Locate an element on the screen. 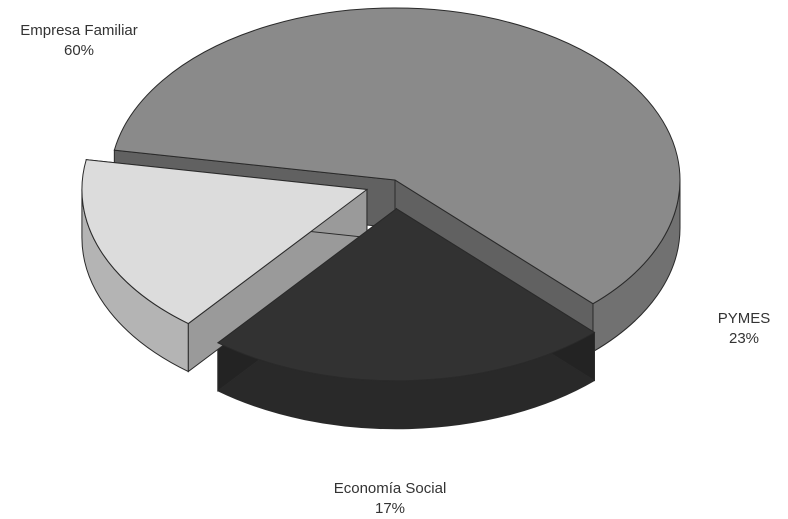  slice-label-pymes: PYMES 23% is located at coordinates (744, 329).